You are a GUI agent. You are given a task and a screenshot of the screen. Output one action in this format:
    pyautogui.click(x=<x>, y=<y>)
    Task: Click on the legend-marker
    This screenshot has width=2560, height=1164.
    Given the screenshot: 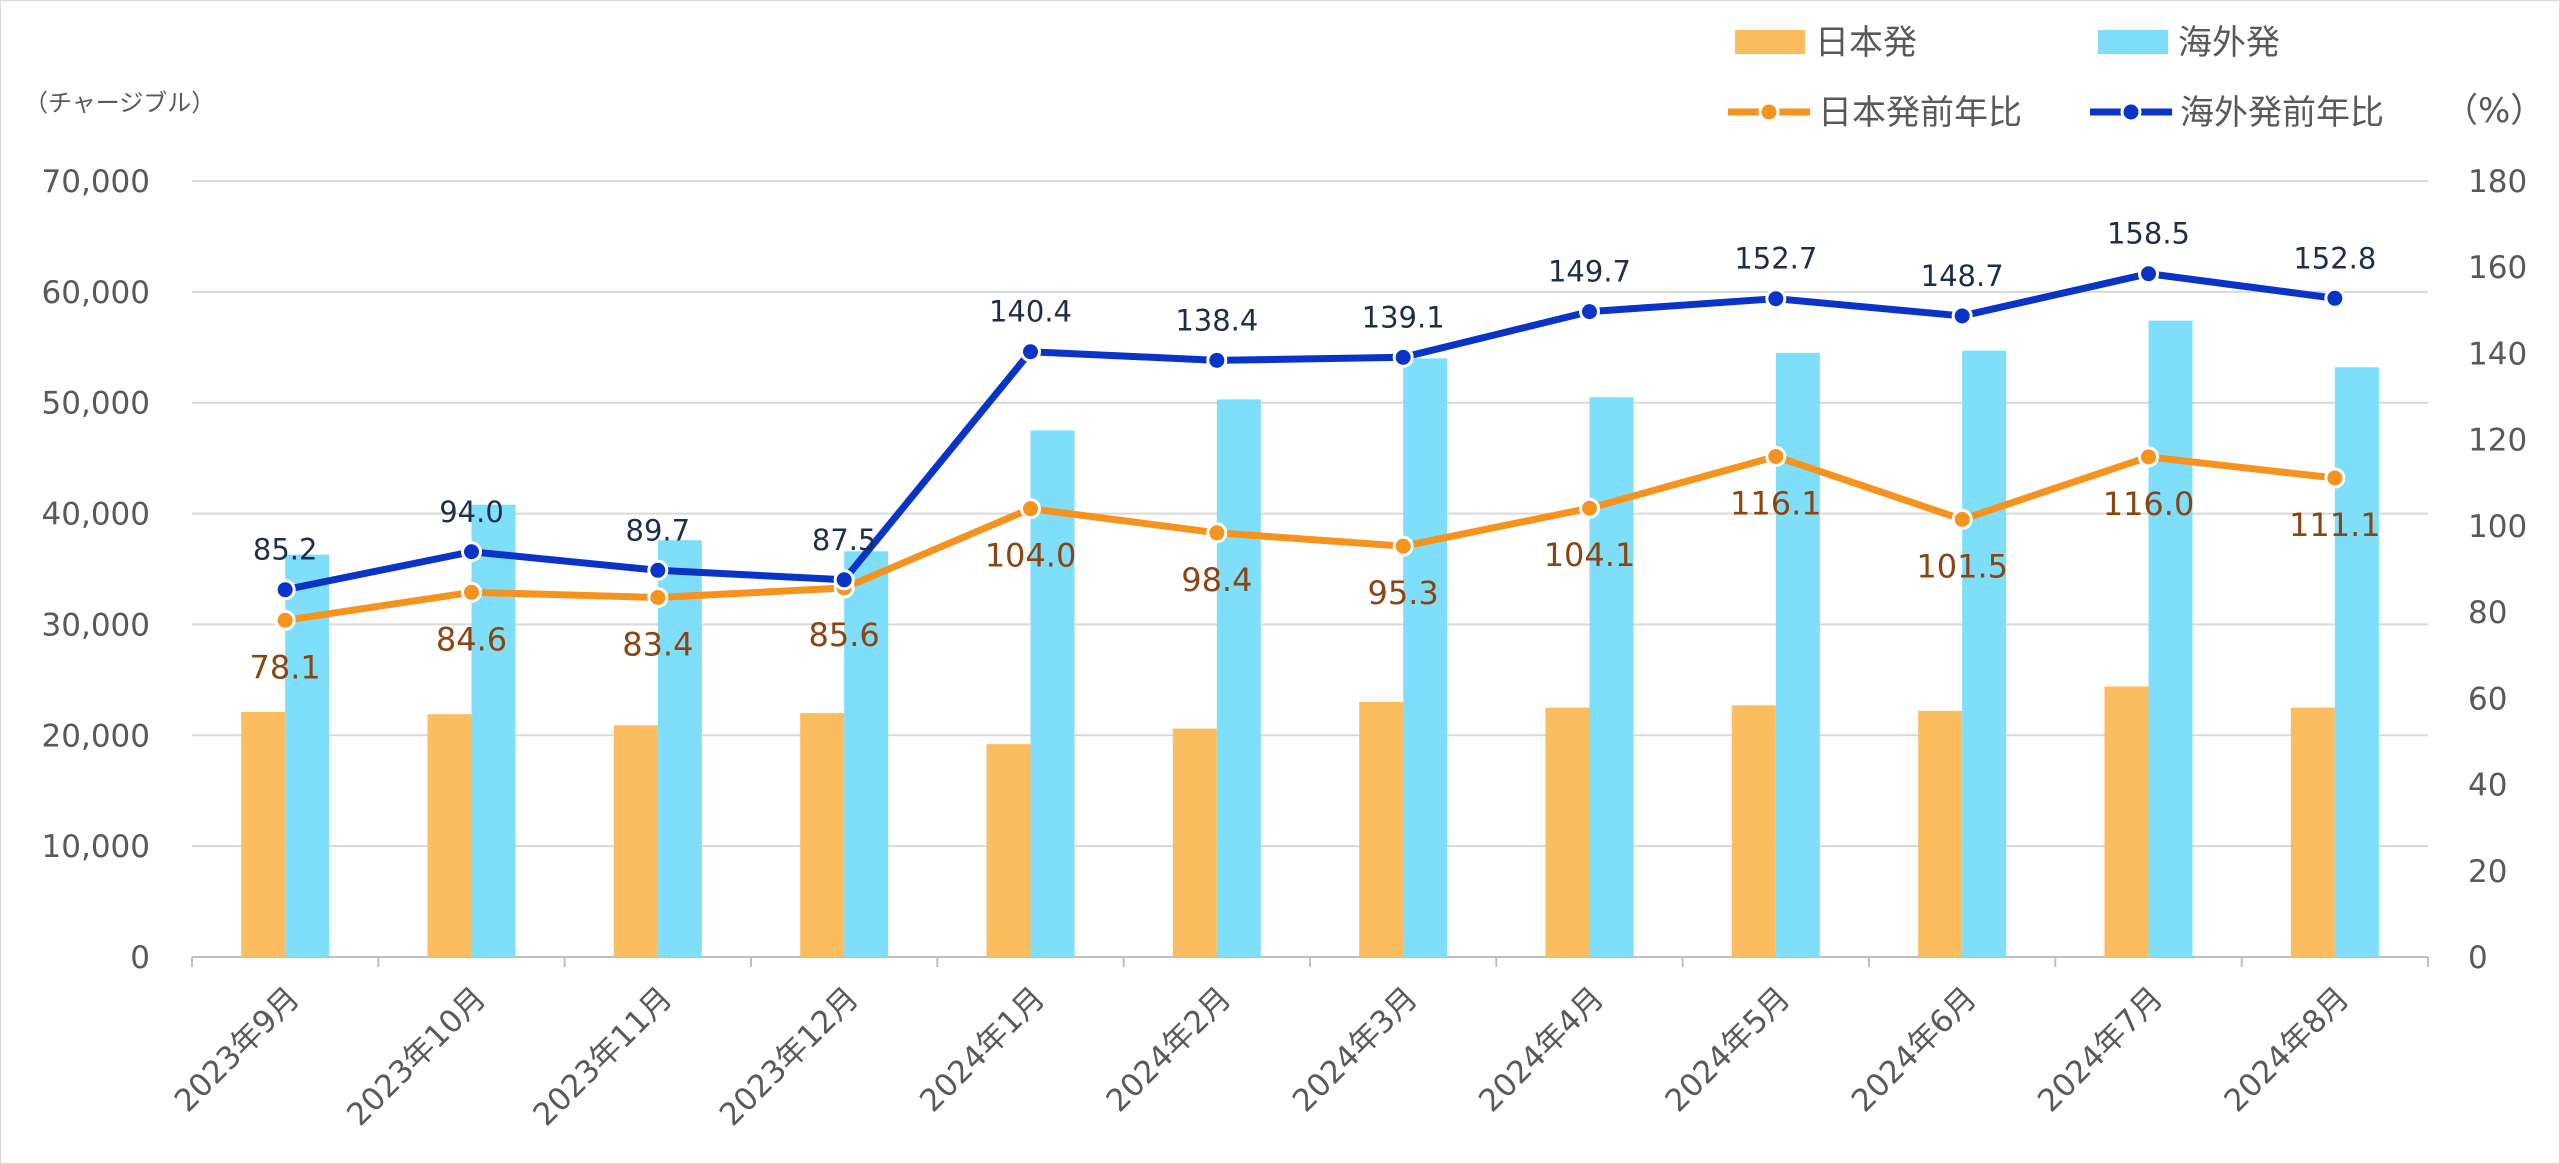 What is the action you would take?
    pyautogui.click(x=2131, y=112)
    